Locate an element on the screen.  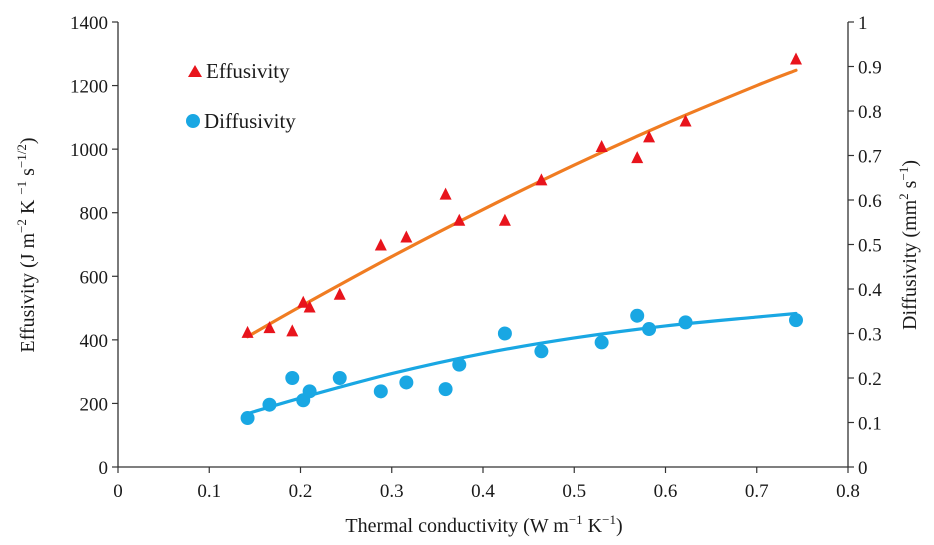
legend-diffusivity-label: Diffusivity is located at coordinates (250, 121).